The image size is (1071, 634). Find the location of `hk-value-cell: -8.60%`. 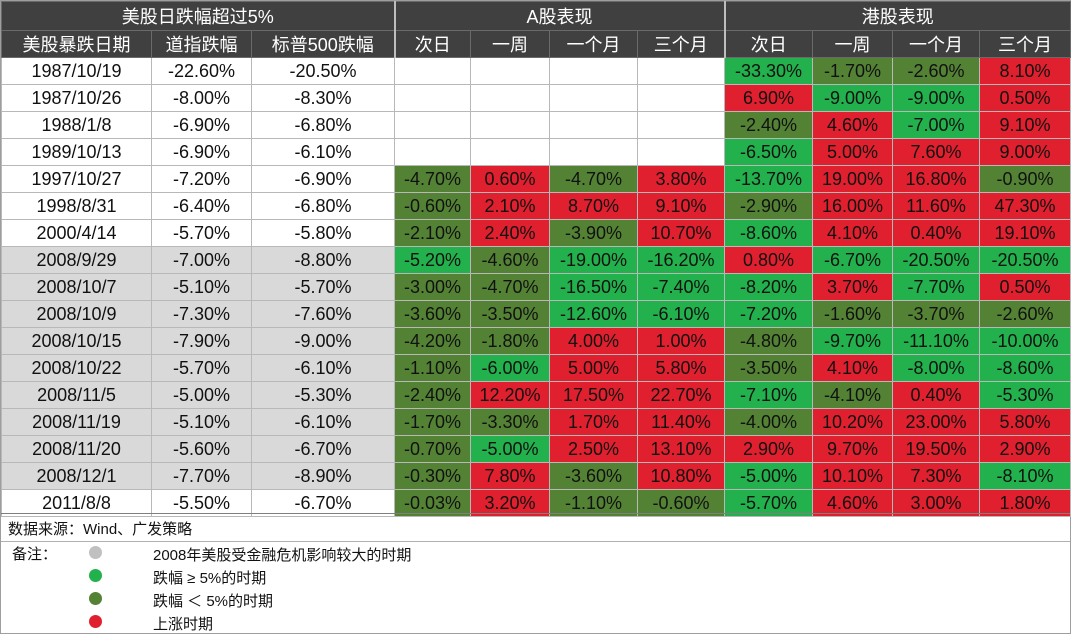

hk-value-cell: -8.60% is located at coordinates (1025, 368).